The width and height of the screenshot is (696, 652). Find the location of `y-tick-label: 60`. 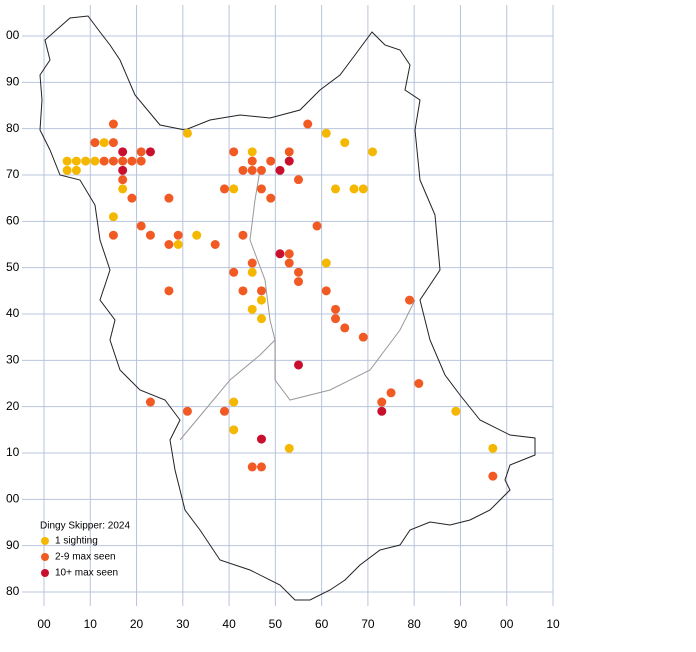

y-tick-label: 60 is located at coordinates (13, 221).